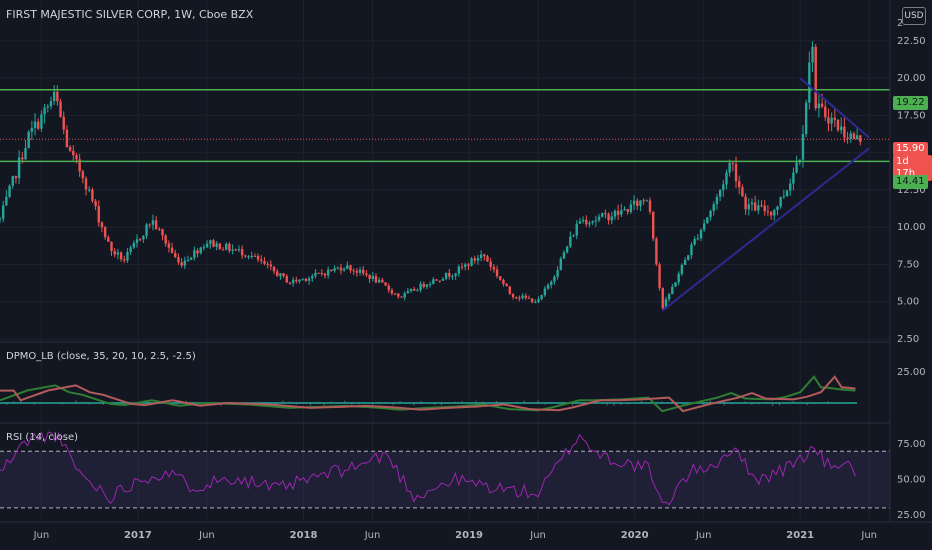 The image size is (932, 550). What do you see at coordinates (911, 372) in the screenshot?
I see `dpmo-tick-label: 25.00` at bounding box center [911, 372].